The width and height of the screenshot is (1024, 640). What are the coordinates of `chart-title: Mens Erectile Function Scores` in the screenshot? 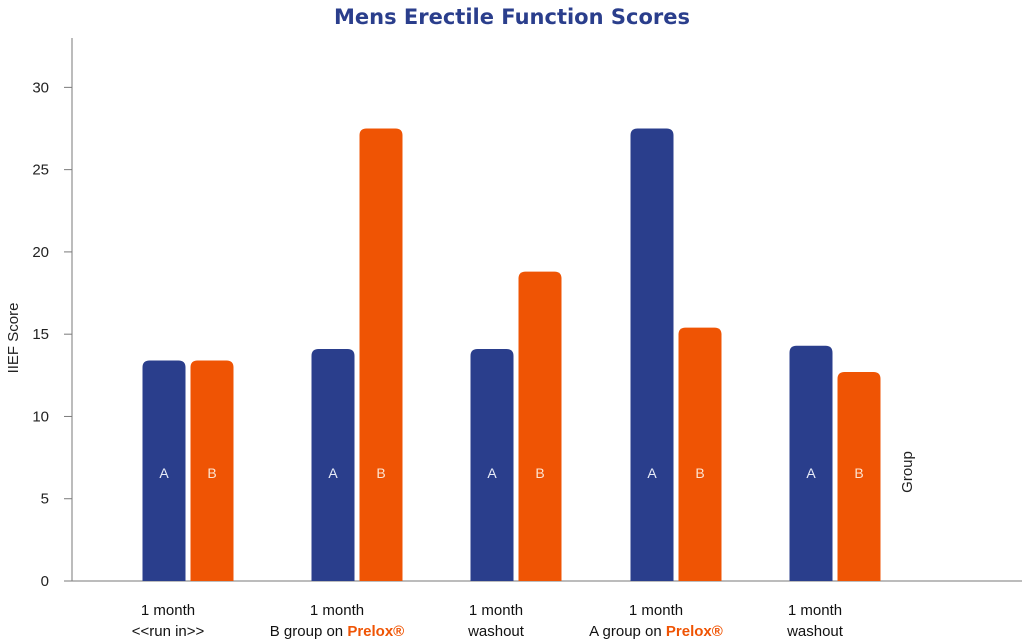 It's located at (512, 17).